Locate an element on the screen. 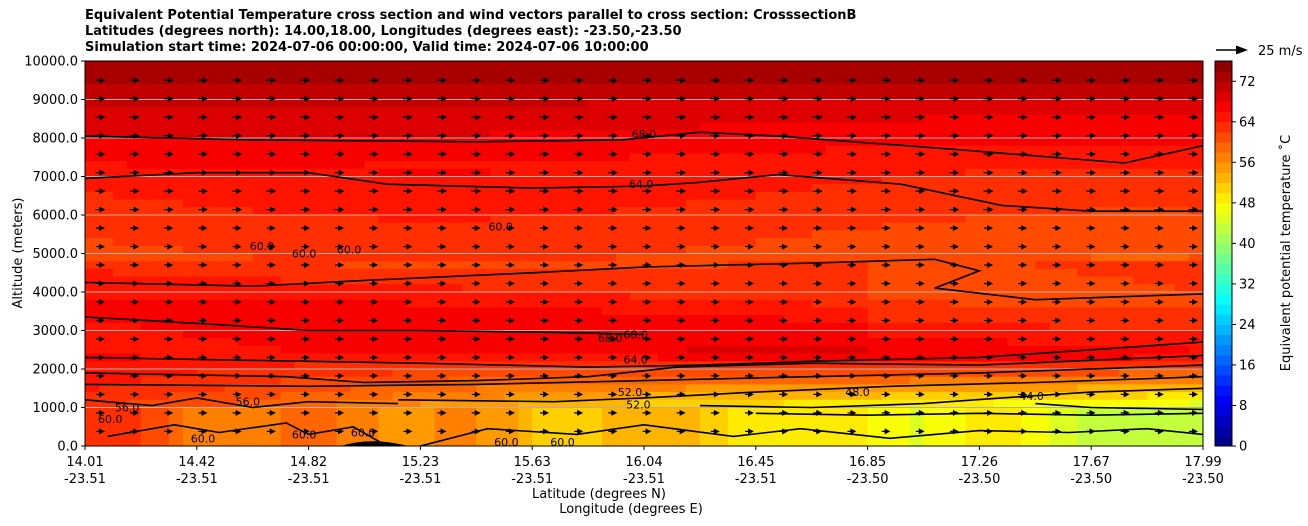 The image size is (1308, 526). x-tick-label-lon: -23.51 is located at coordinates (532, 479).